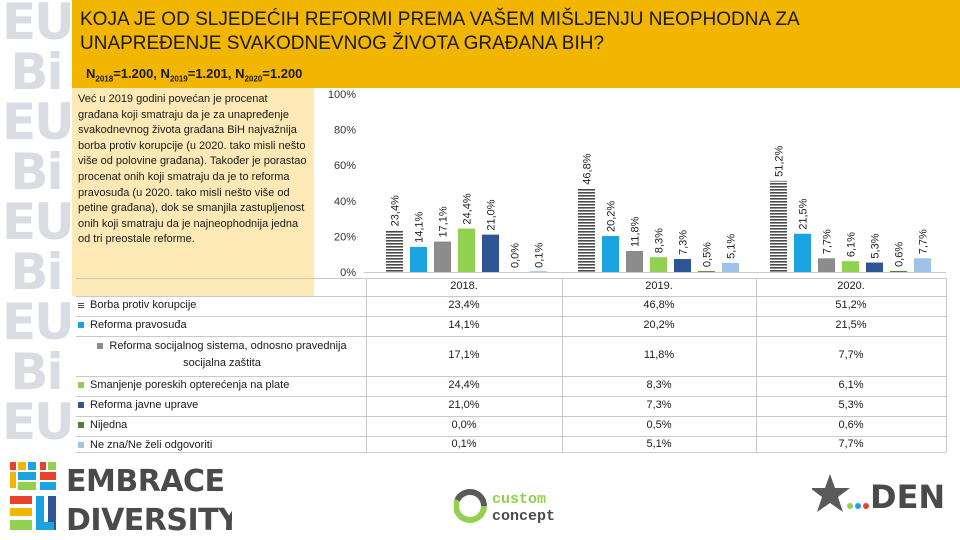 This screenshot has height=540, width=960. I want to click on sample-value-2: =1.201,, so click(211, 73).